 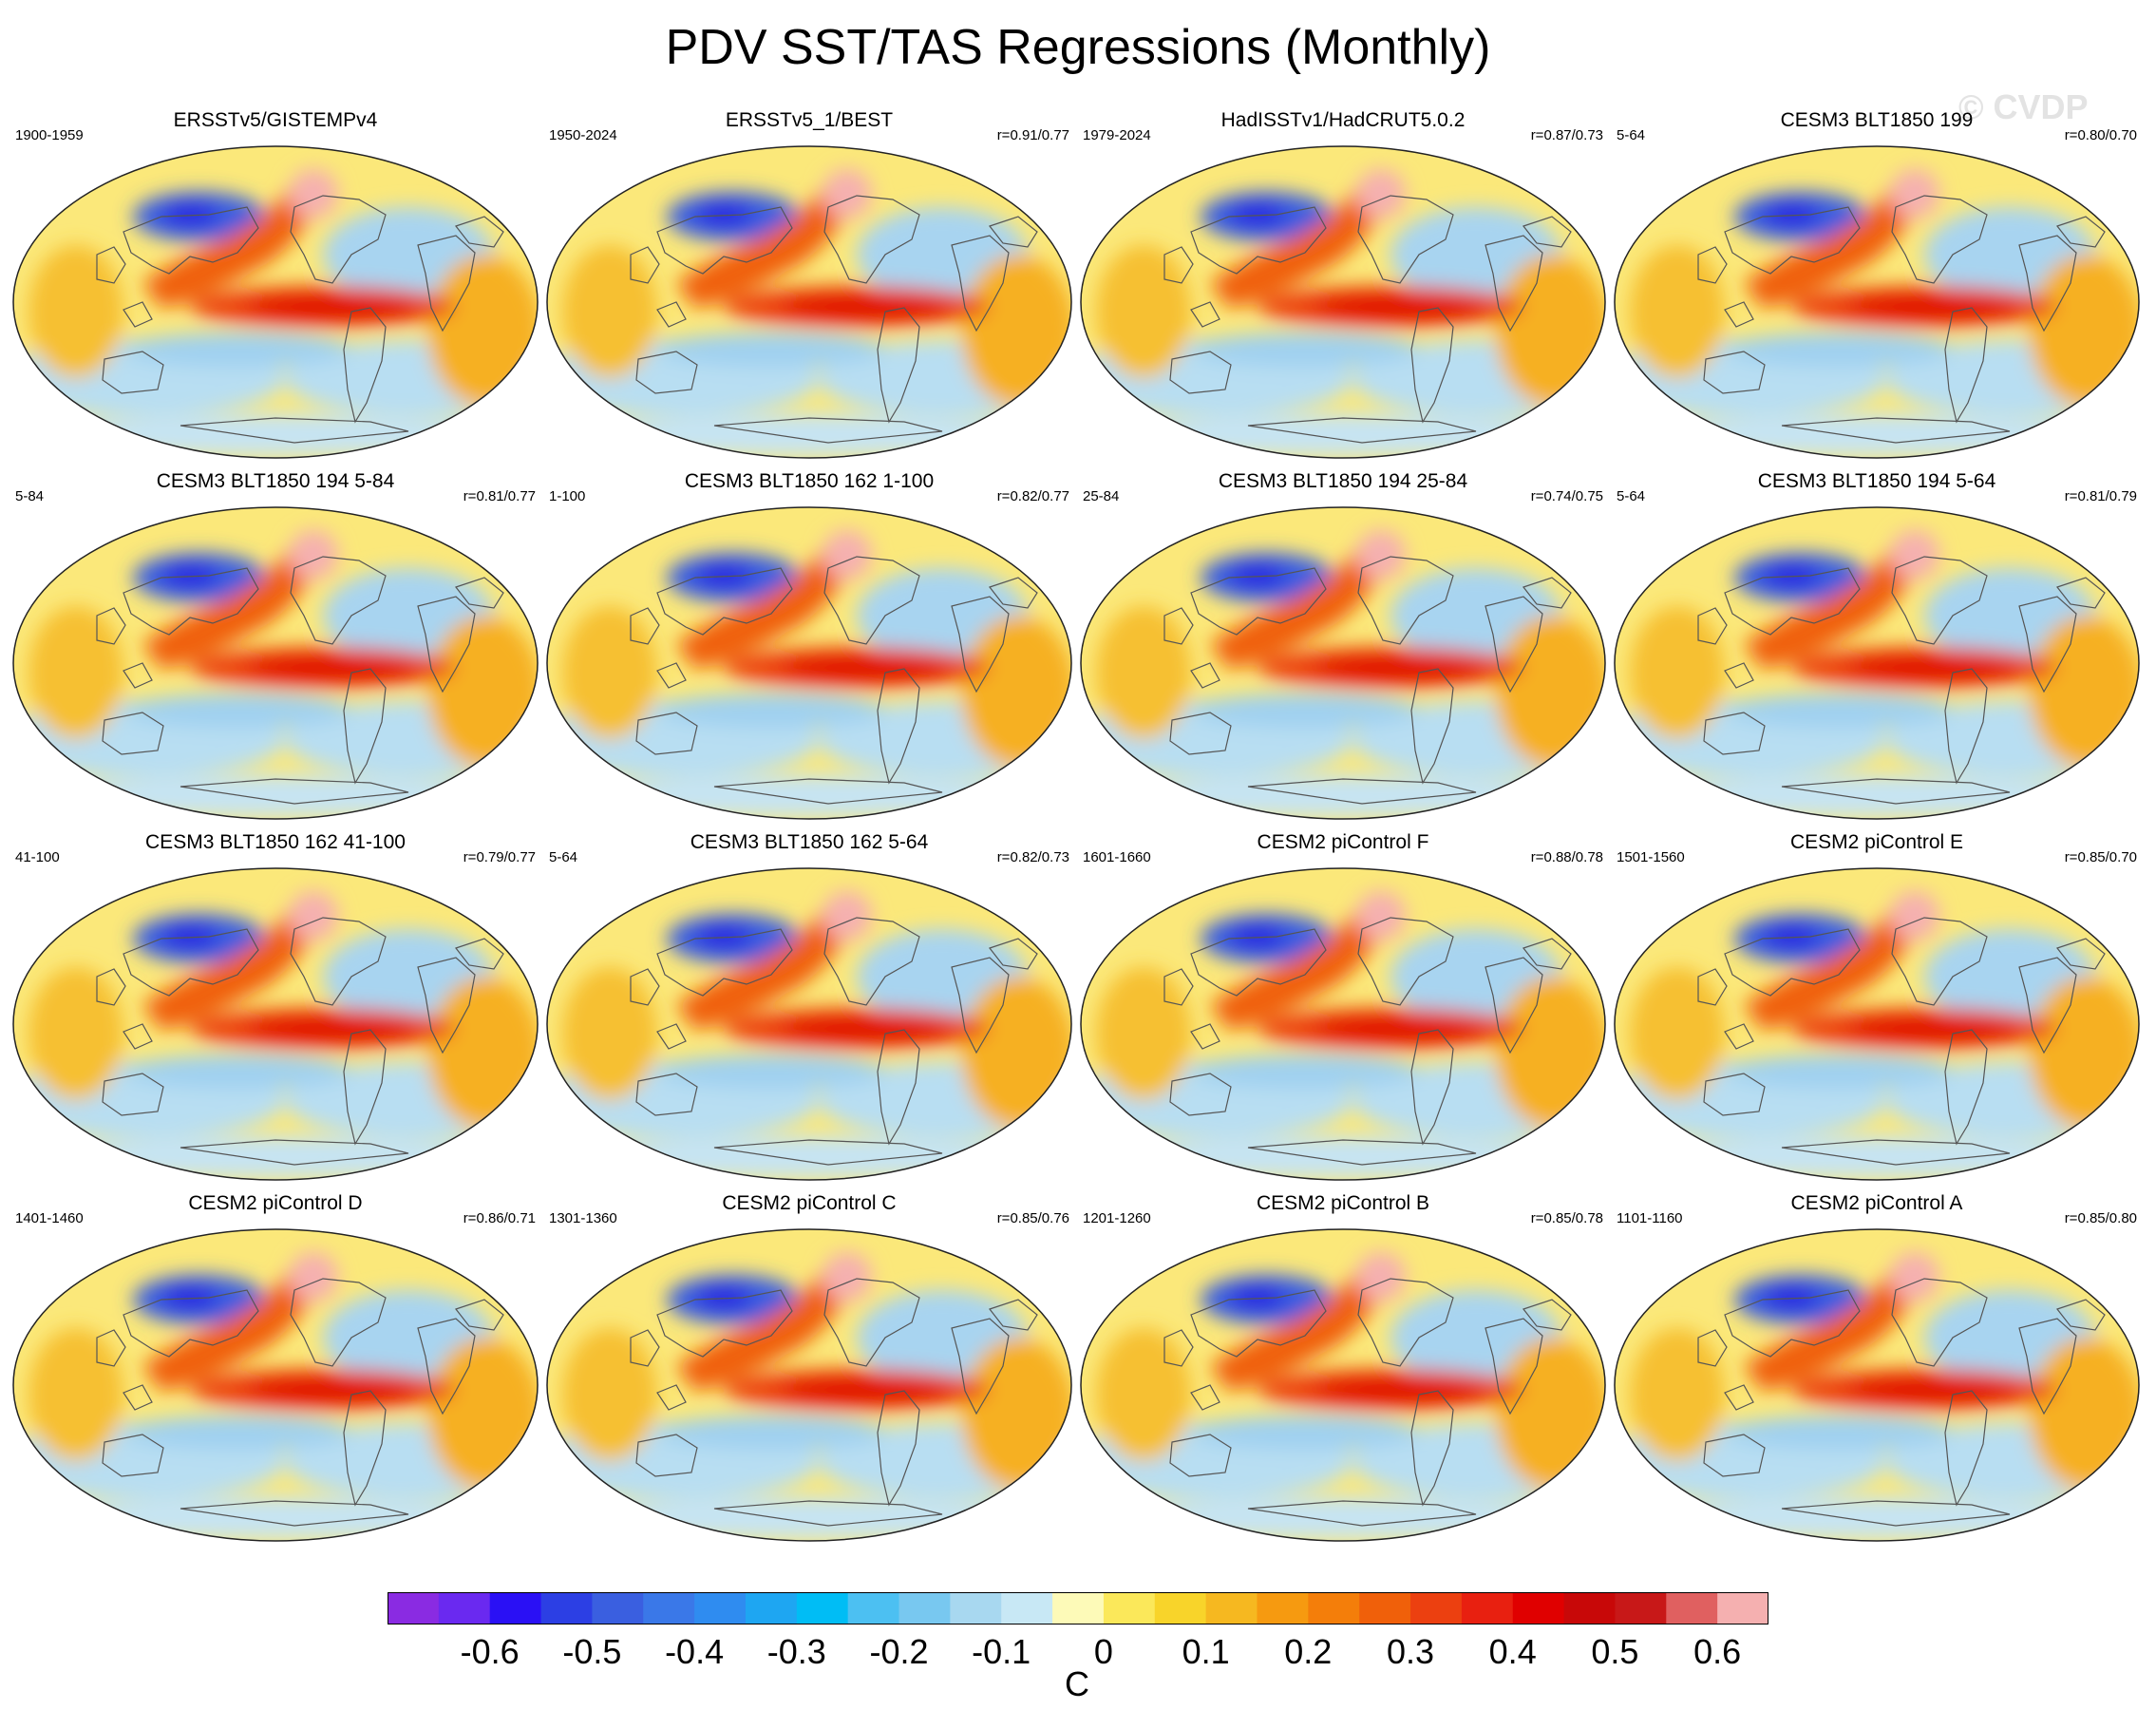 What do you see at coordinates (37, 857) in the screenshot?
I see `panel-period: 41-100` at bounding box center [37, 857].